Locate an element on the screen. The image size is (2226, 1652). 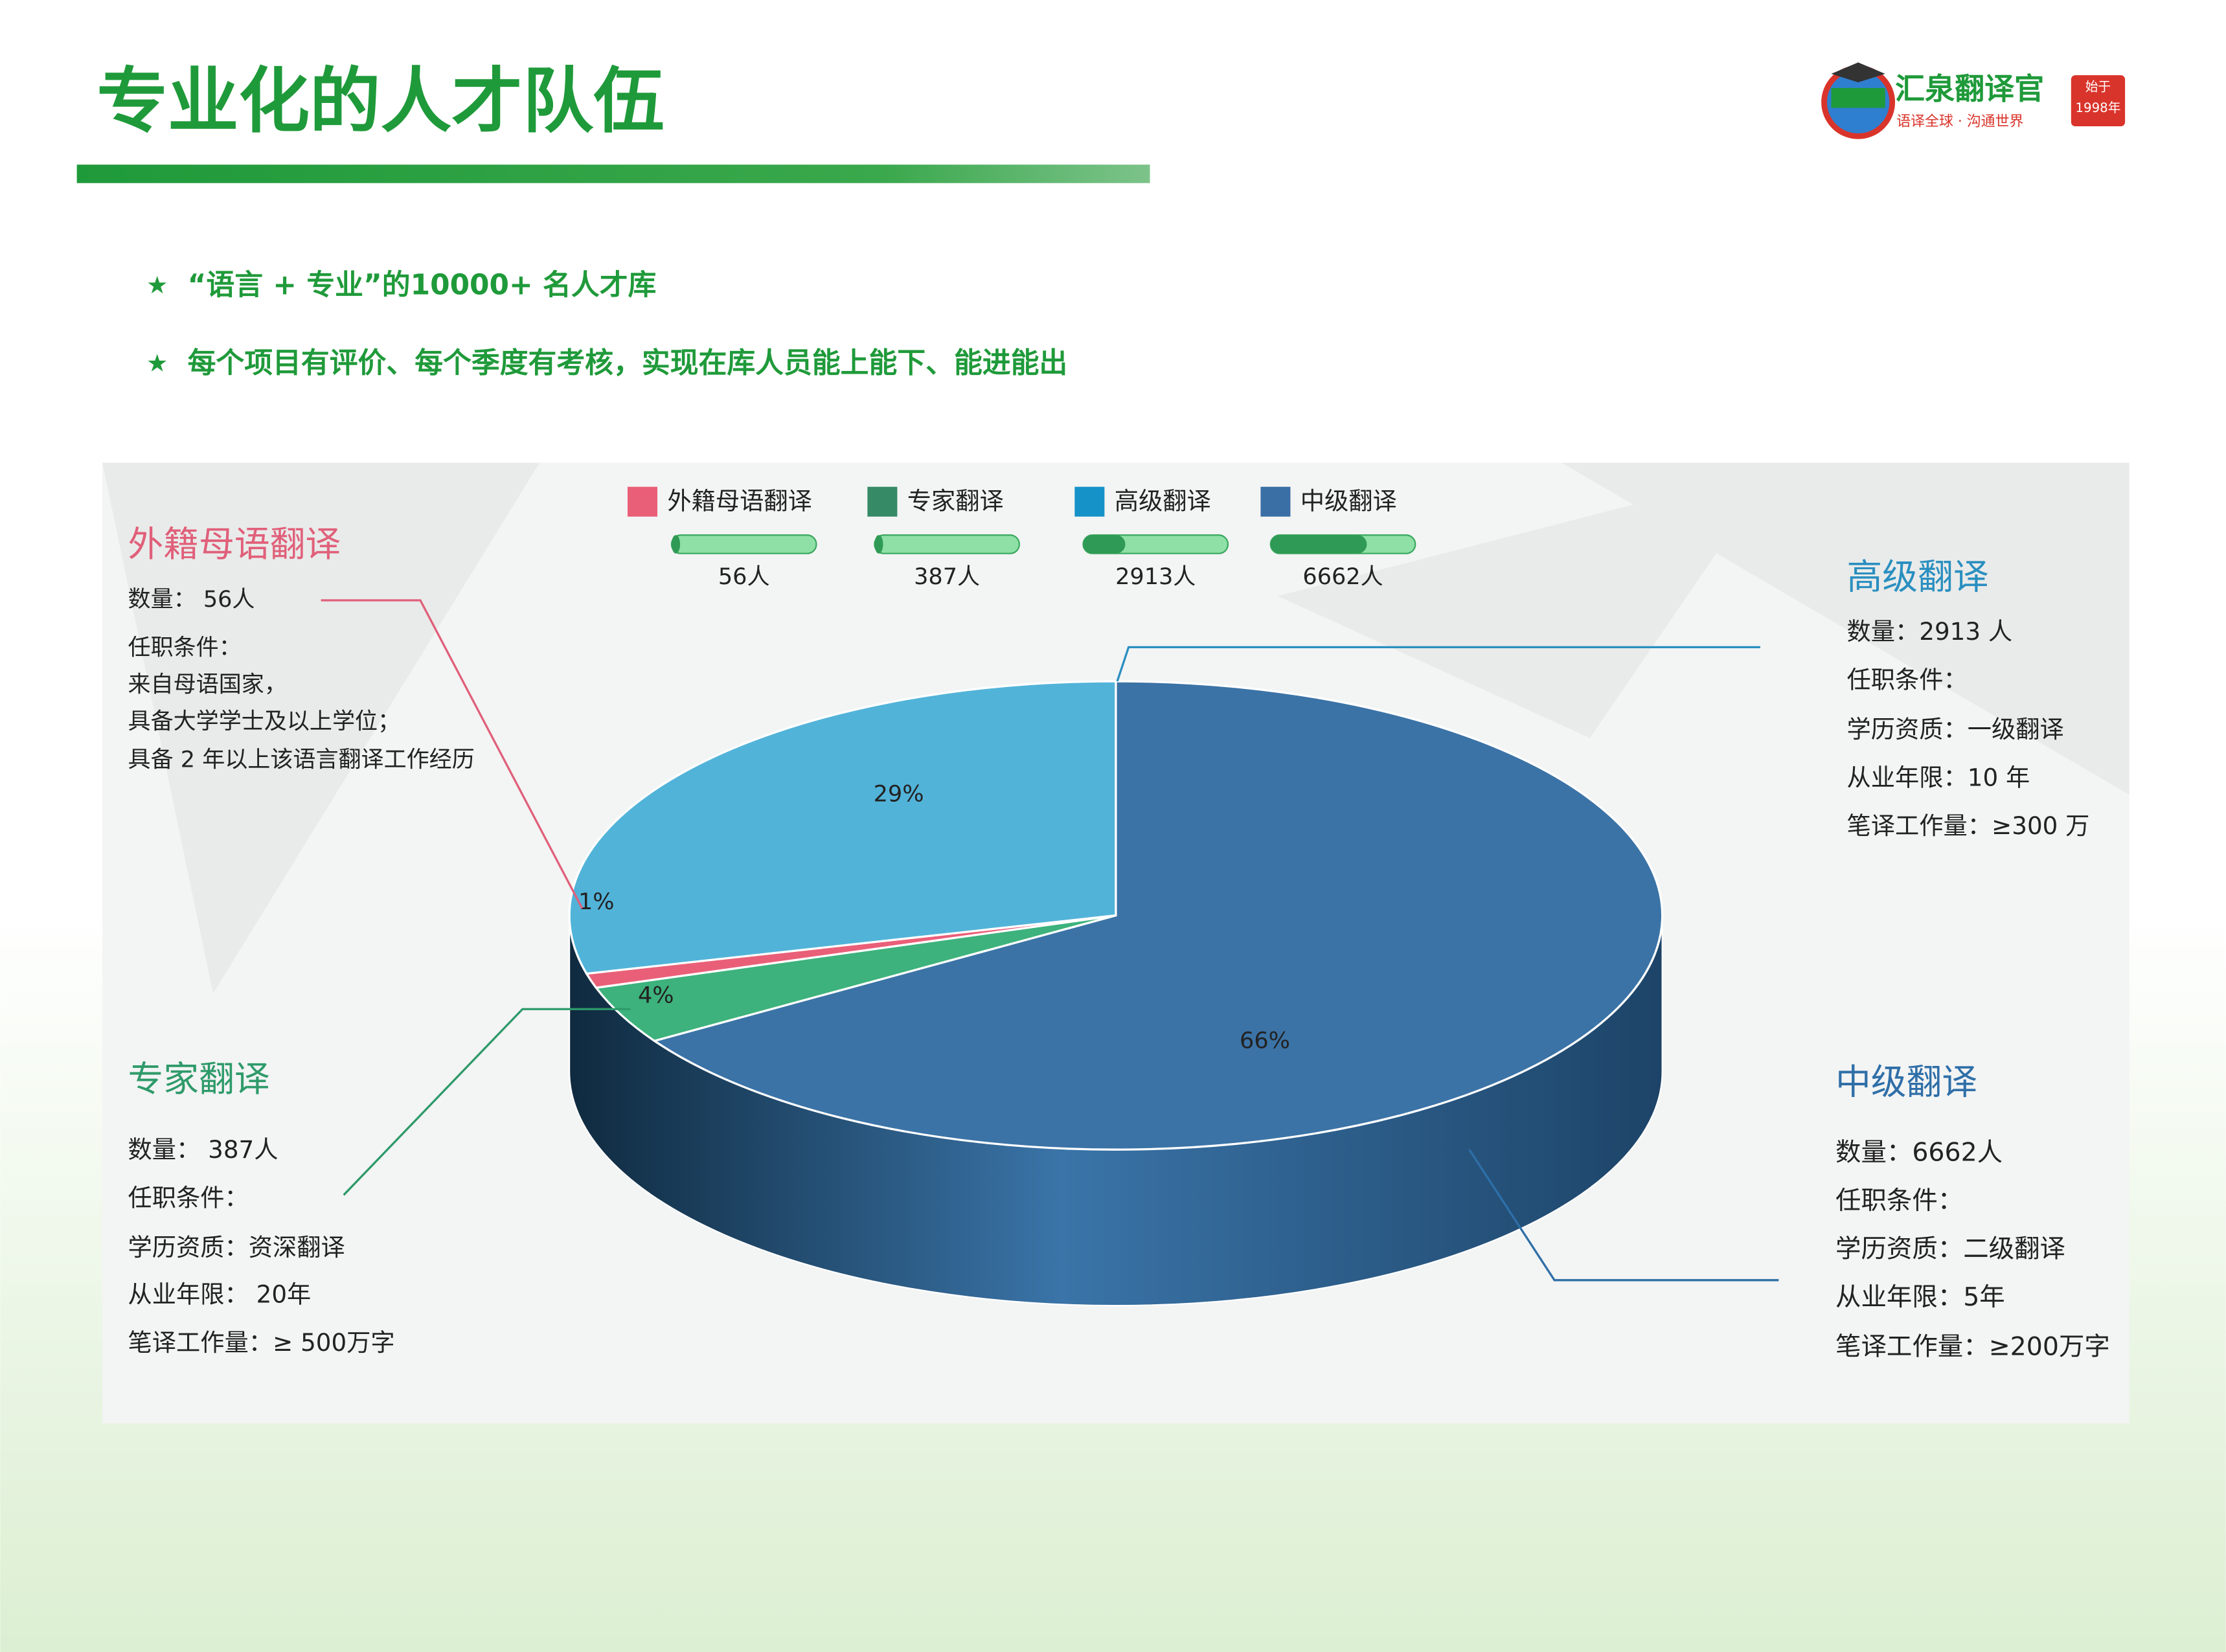
count-label: 2913人 is located at coordinates (1155, 576).